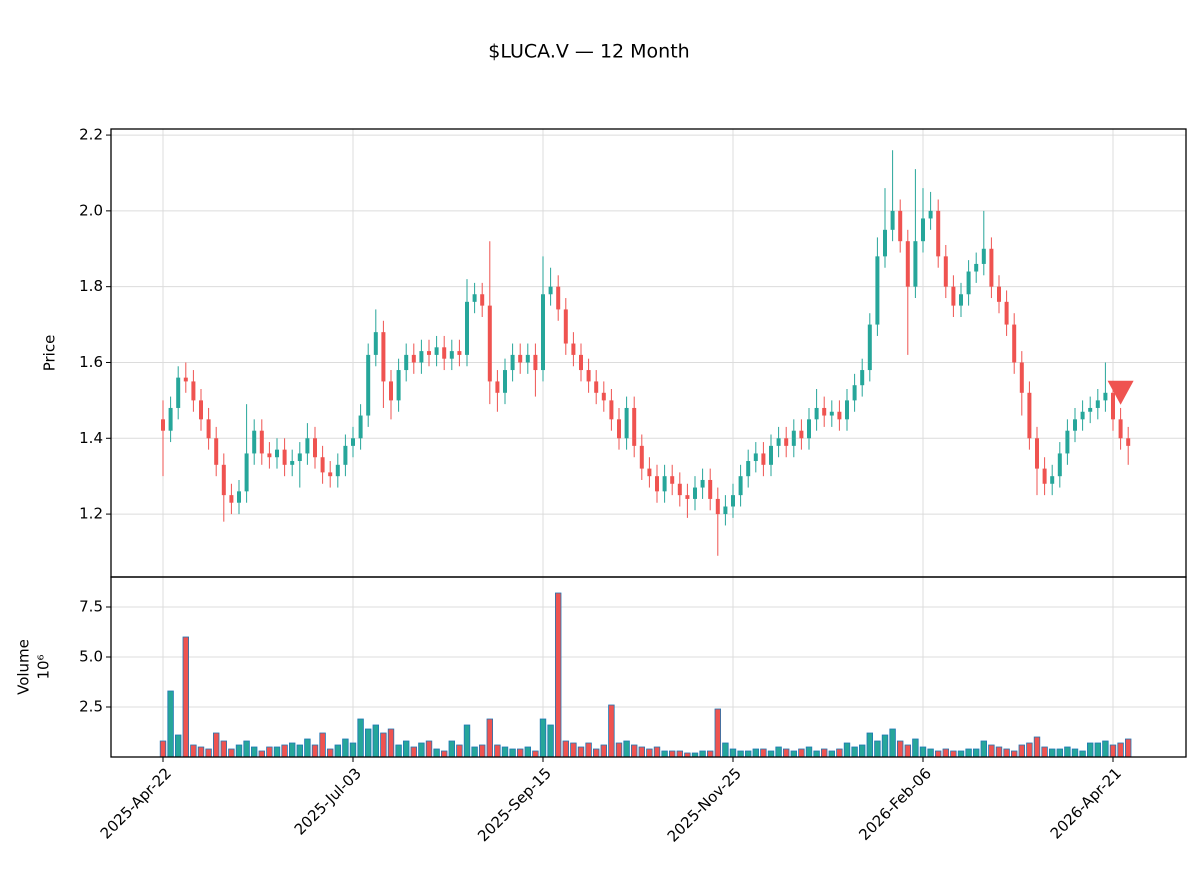 The image size is (1200, 888). Describe the element at coordinates (91, 657) in the screenshot. I see `y-tick-label: 5.0` at that location.